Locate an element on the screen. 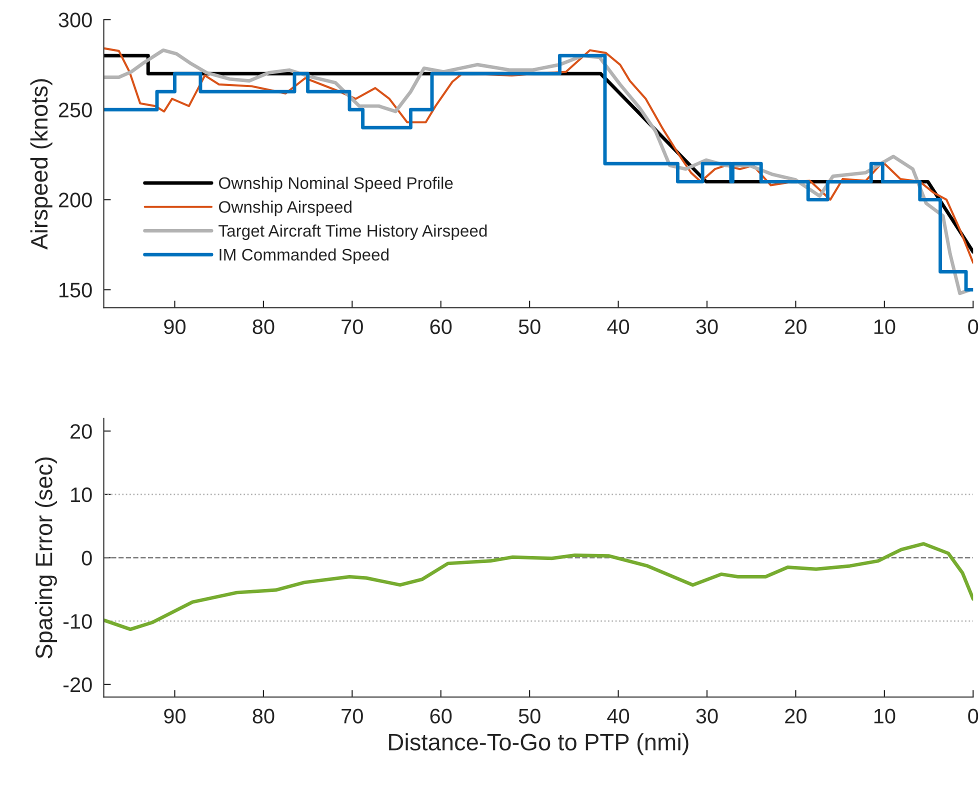 The height and width of the screenshot is (785, 979). y-tick-label: 20 is located at coordinates (81, 431).